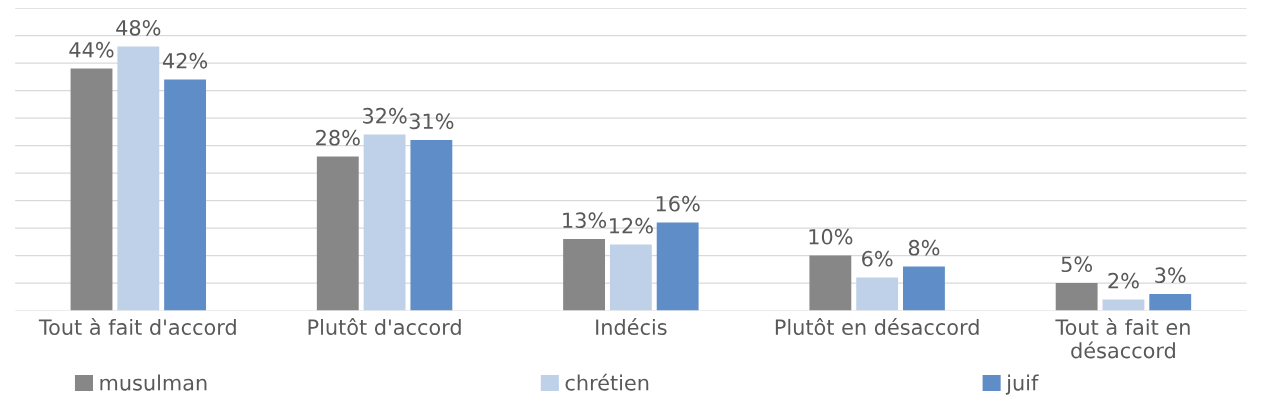  I want to click on legend-label: chrétien, so click(607, 382).